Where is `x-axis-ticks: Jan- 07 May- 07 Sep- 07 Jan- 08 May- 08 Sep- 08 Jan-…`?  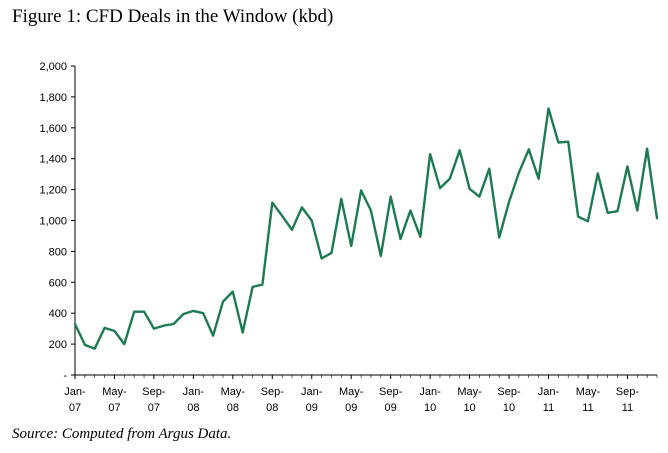 x-axis-ticks: Jan- 07 May- 07 Sep- 07 Jan- 08 May- 08 Sep- 08 Jan-… is located at coordinates (361, 394).